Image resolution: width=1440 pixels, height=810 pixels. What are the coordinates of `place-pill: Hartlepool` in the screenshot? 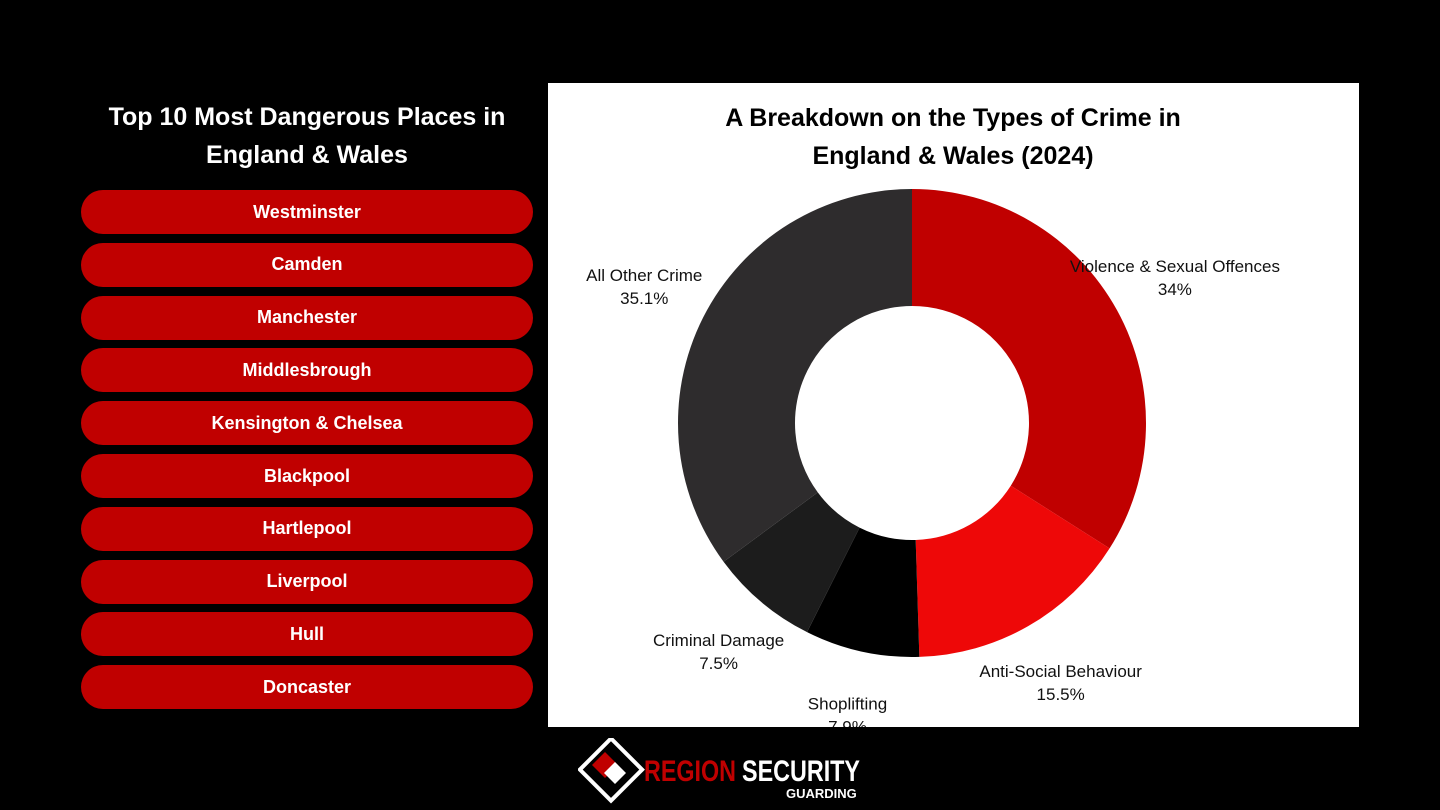 It's located at (307, 528).